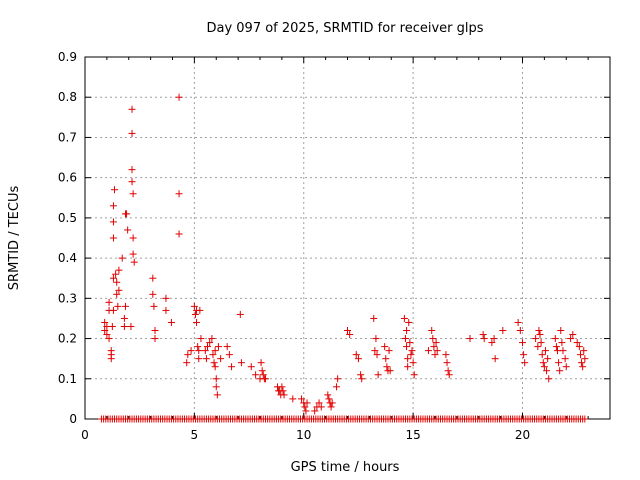  What do you see at coordinates (67, 258) in the screenshot?
I see `y-tick-label: 0.4` at bounding box center [67, 258].